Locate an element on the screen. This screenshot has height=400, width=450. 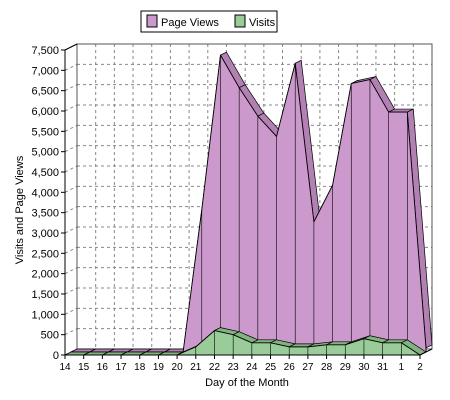
y-tick-label: 4,000 is located at coordinates (45, 193).